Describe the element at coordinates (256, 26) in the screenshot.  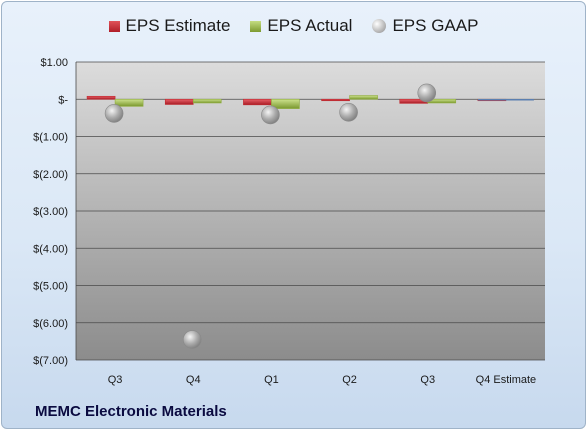
I see `actual-swatch` at that location.